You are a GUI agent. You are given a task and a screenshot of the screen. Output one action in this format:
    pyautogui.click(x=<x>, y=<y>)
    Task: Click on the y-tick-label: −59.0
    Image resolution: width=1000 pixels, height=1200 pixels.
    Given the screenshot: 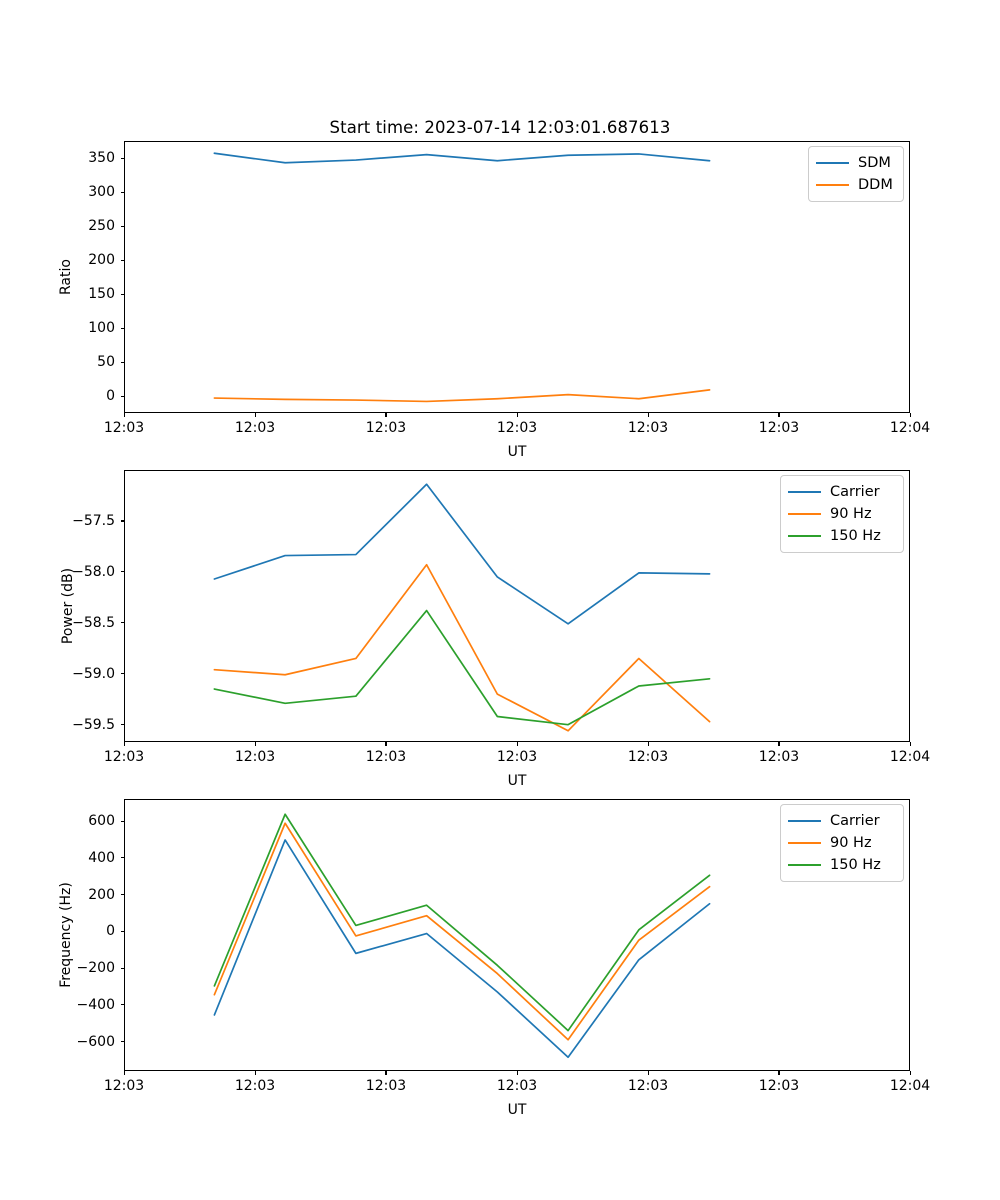 What is the action you would take?
    pyautogui.click(x=93, y=673)
    